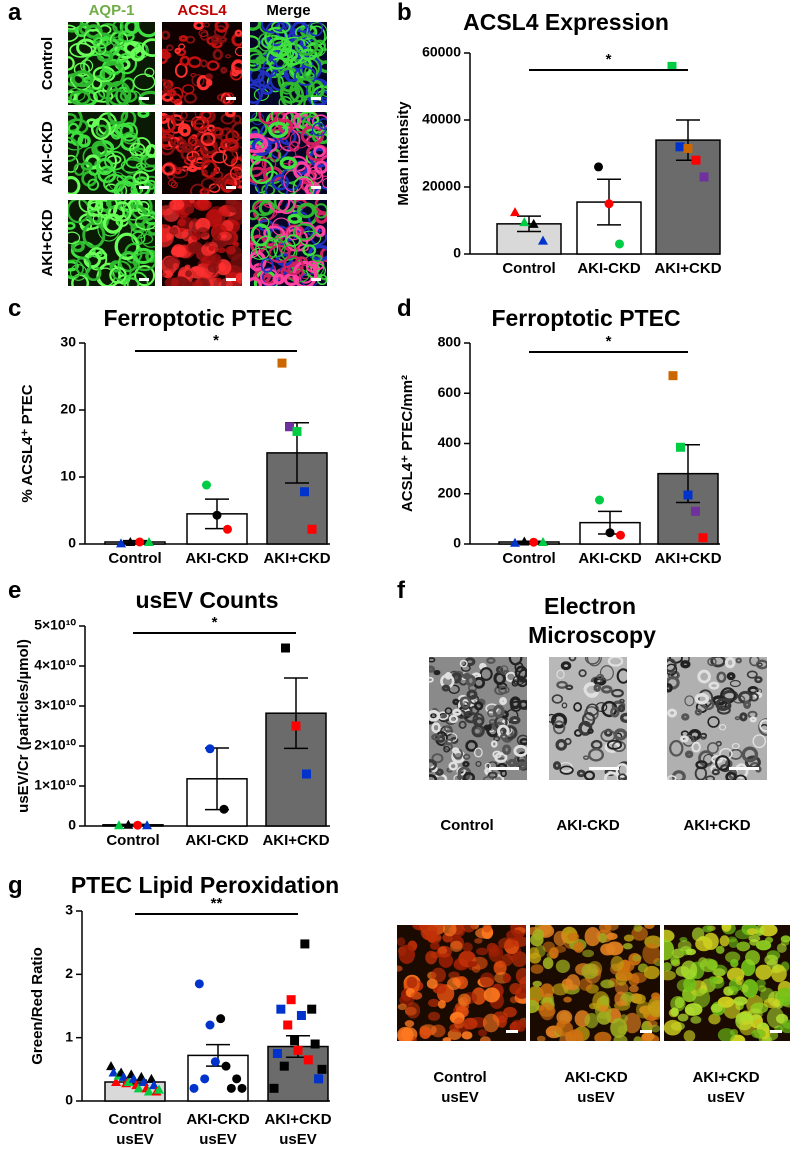  I want to click on panel-letter: a, so click(15, 13).